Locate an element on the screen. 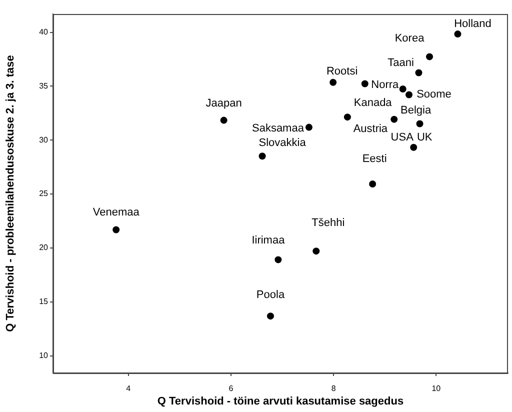  x-tick-label: 4 is located at coordinates (129, 389).